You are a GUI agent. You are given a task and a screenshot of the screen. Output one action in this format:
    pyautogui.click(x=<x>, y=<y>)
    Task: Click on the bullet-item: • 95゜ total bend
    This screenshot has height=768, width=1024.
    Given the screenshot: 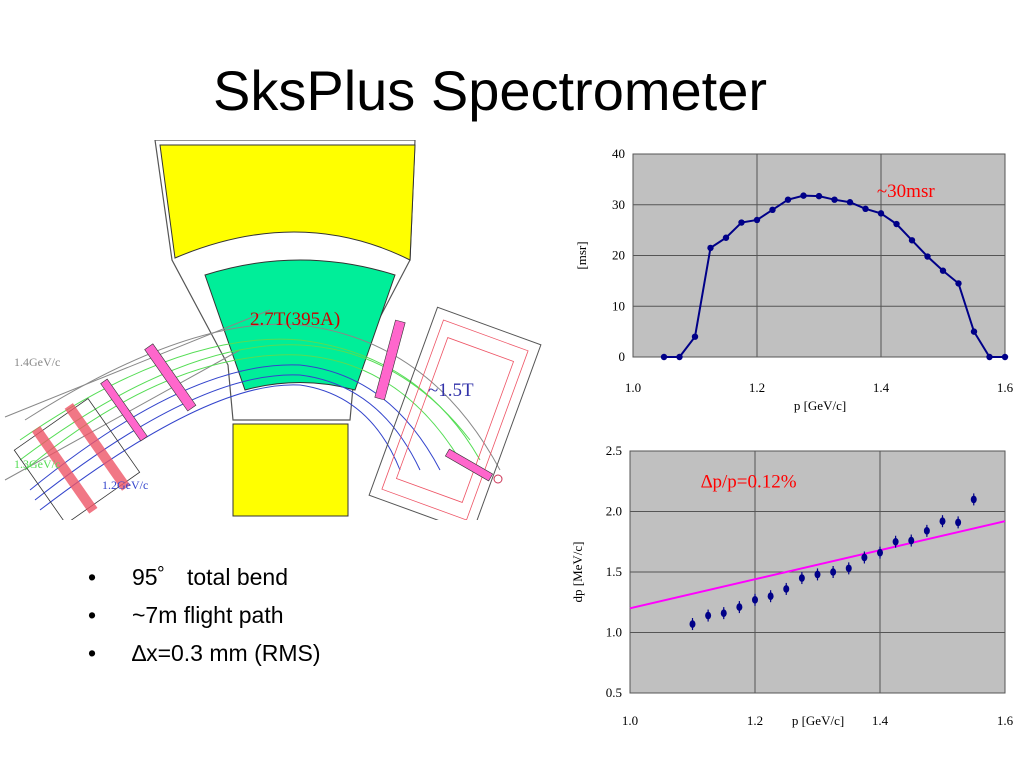 What is the action you would take?
    pyautogui.click(x=204, y=577)
    